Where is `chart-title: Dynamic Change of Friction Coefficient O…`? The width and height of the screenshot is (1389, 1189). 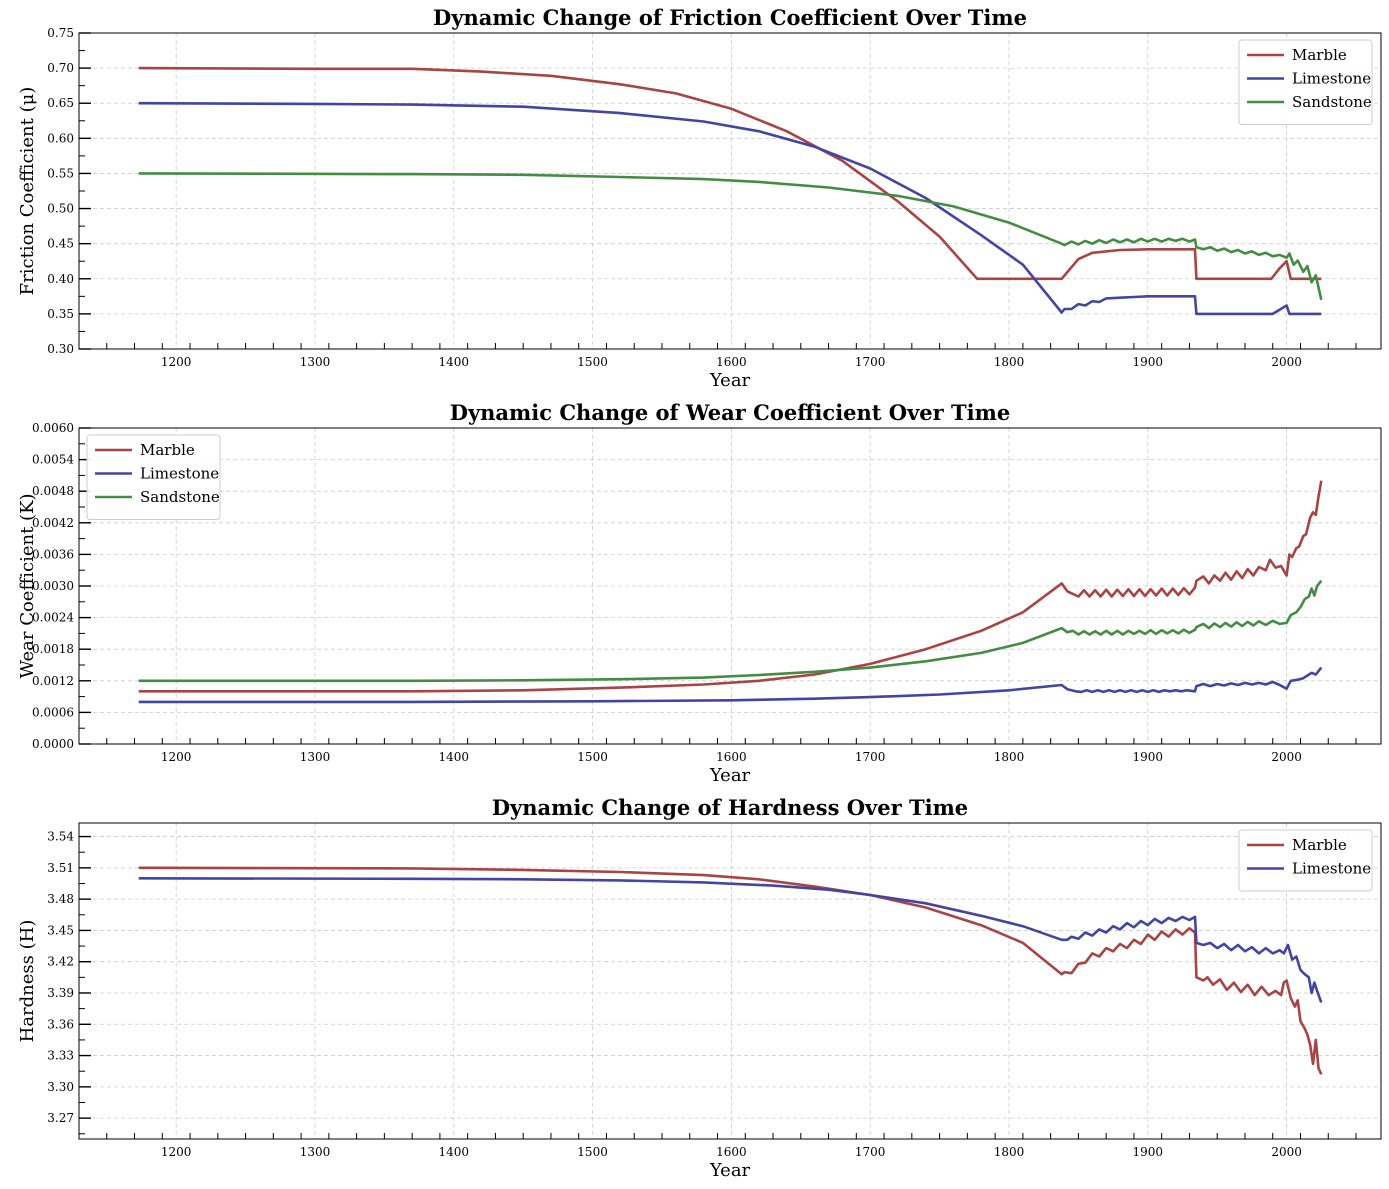 chart-title: Dynamic Change of Friction Coefficient O… is located at coordinates (730, 17).